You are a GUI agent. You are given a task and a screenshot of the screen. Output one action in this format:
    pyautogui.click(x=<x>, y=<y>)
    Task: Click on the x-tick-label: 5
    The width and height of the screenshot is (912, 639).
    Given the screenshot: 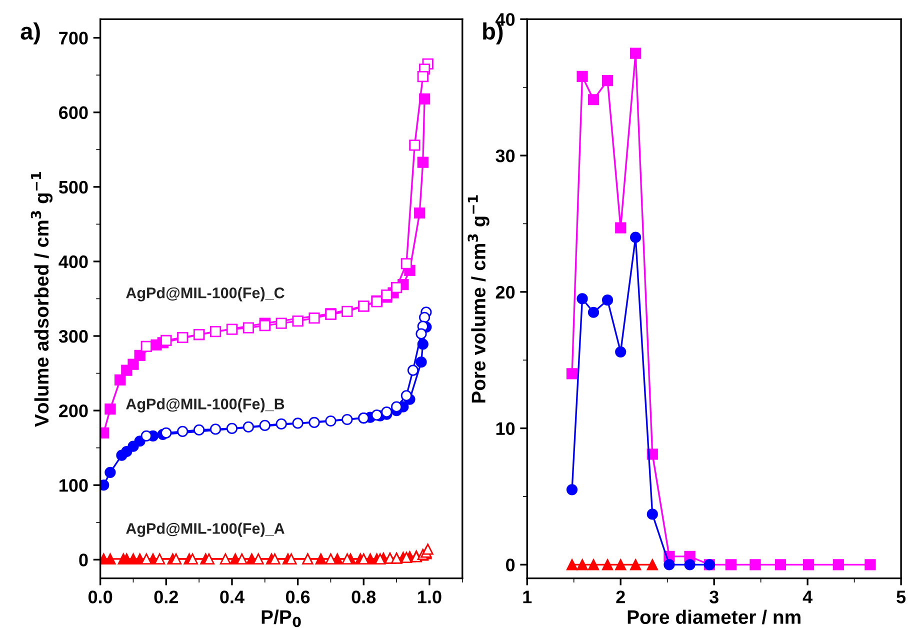 What is the action you would take?
    pyautogui.click(x=901, y=597)
    